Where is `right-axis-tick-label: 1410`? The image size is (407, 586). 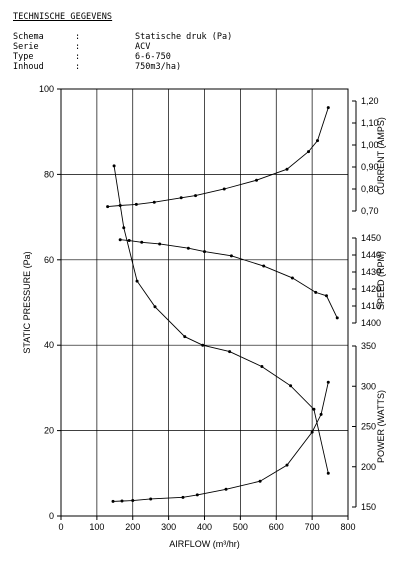
right-axis-tick-label: 1410 is located at coordinates (371, 306).